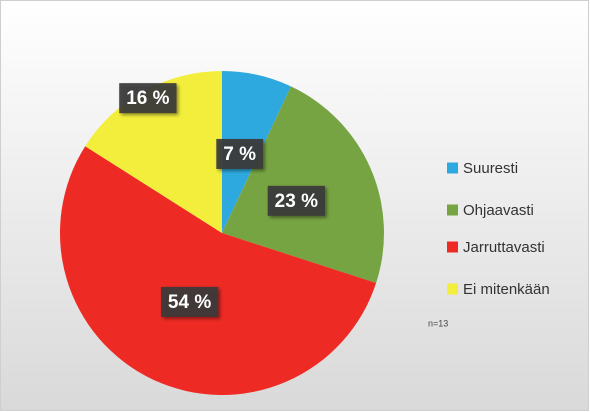  I want to click on data-label-text: 16 %, so click(147, 98).